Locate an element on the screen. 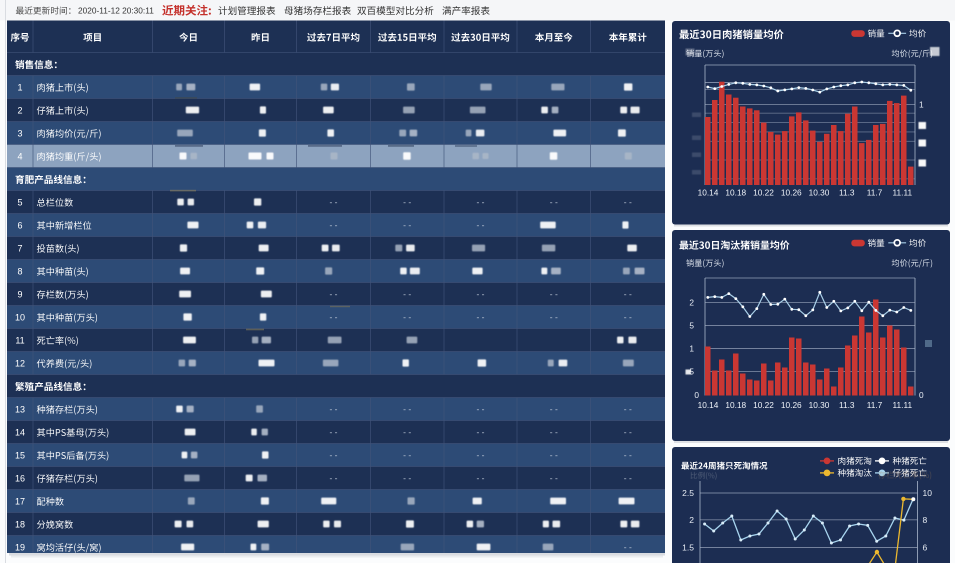  svg-text: 3 is located at coordinates (19, 134).